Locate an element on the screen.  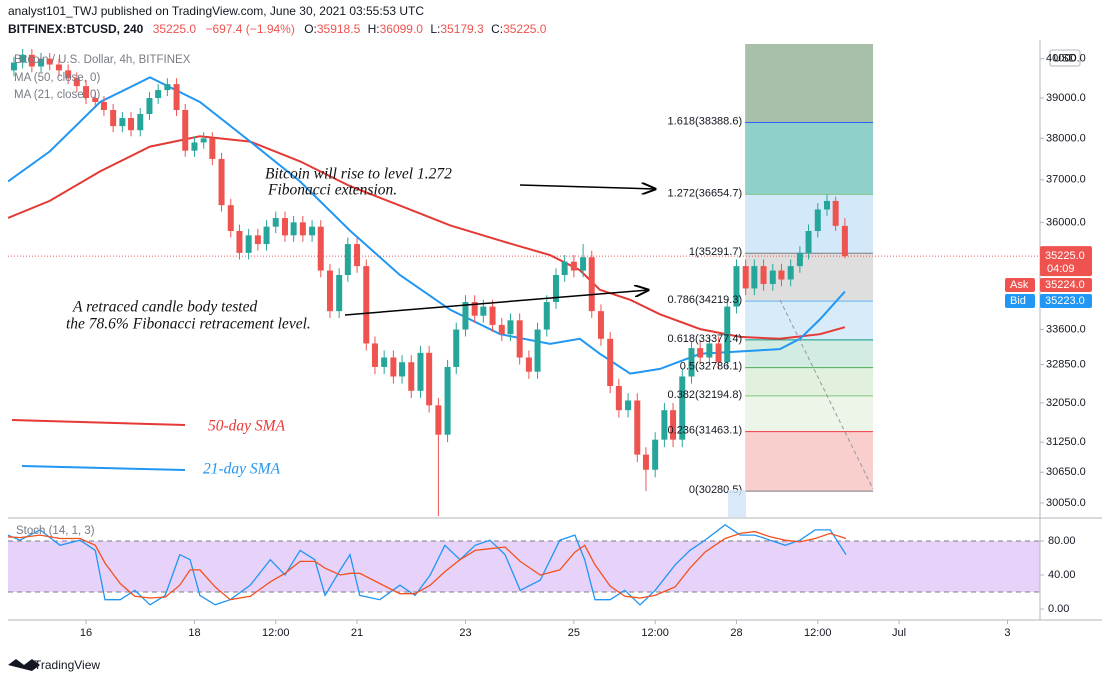
currency-box is located at coordinates (1065, 58).